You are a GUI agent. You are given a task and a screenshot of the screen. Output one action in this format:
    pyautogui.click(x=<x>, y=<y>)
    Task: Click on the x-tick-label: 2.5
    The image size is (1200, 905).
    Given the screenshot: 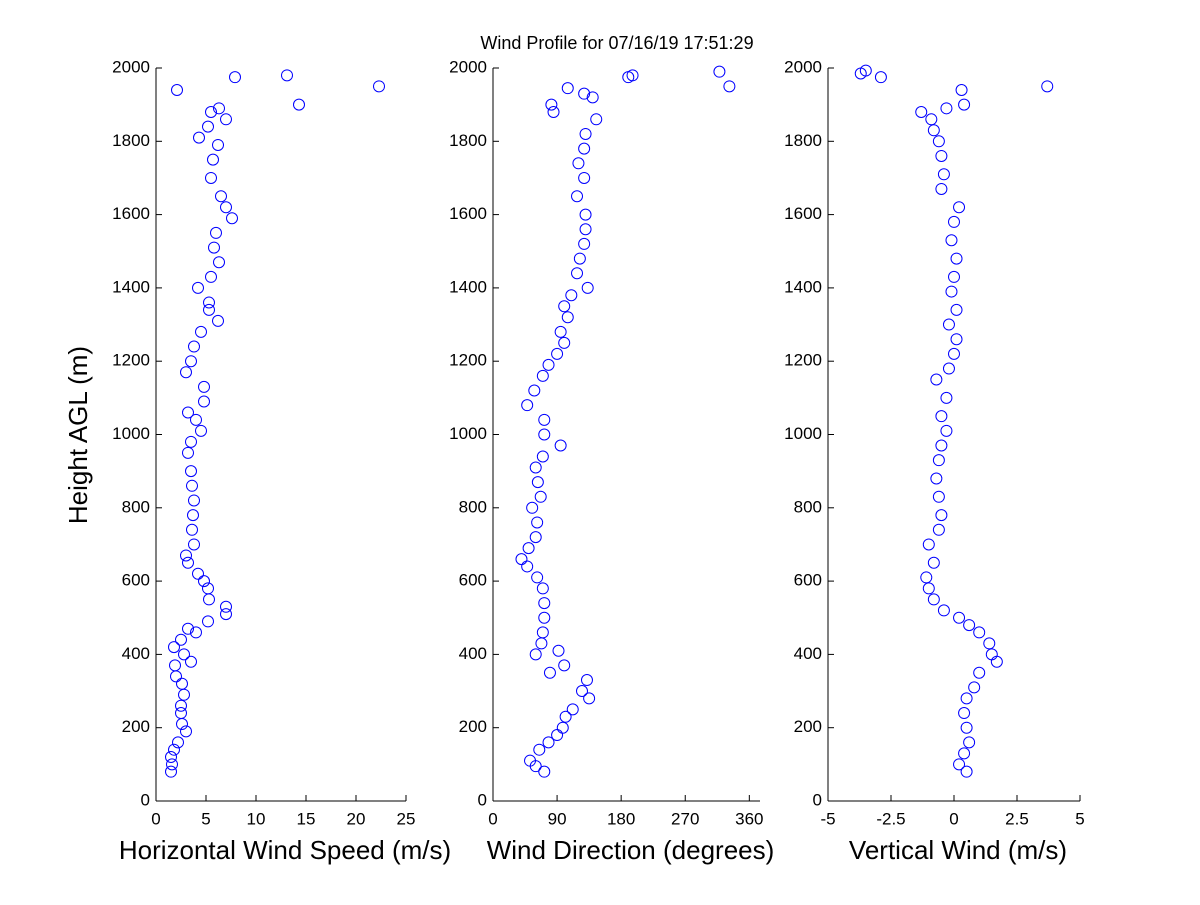 What is the action you would take?
    pyautogui.click(x=1017, y=818)
    